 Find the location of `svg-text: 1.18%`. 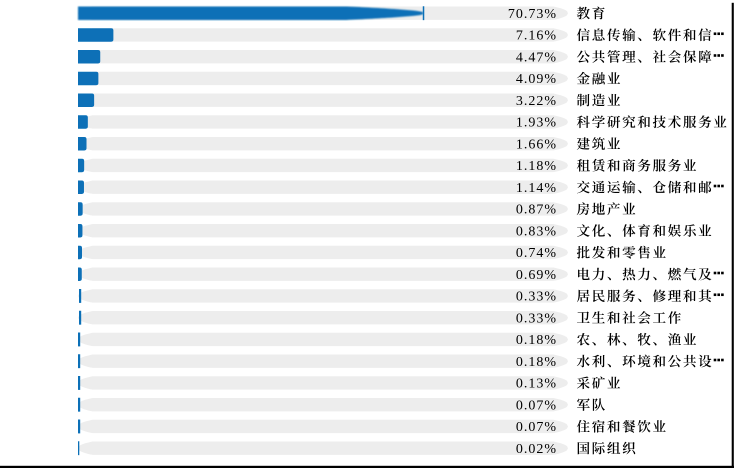

svg-text: 1.18% is located at coordinates (536, 166).